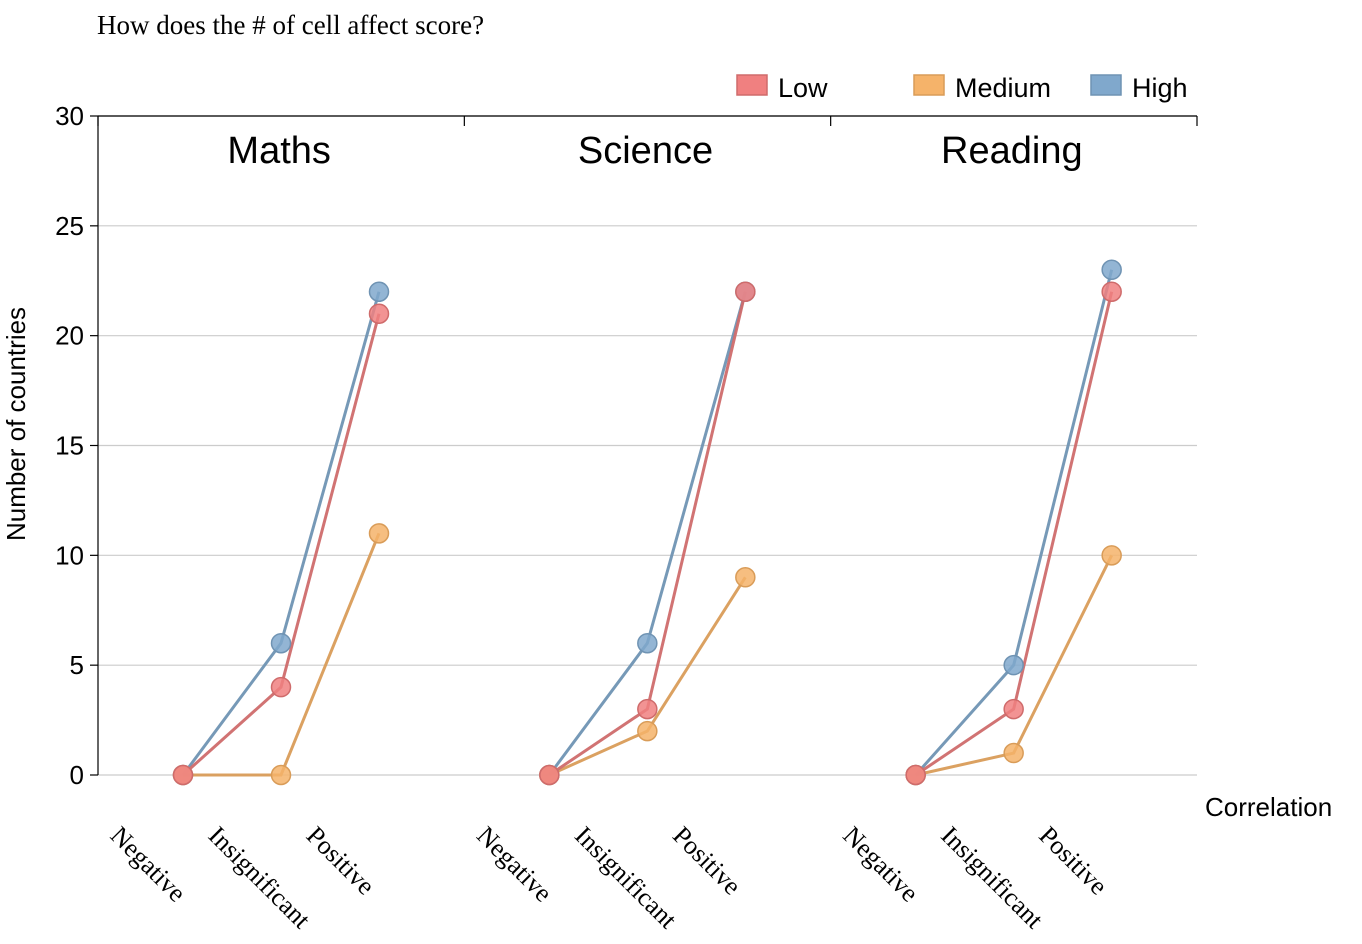  Describe the element at coordinates (1012, 151) in the screenshot. I see `panel-title: Reading` at that location.